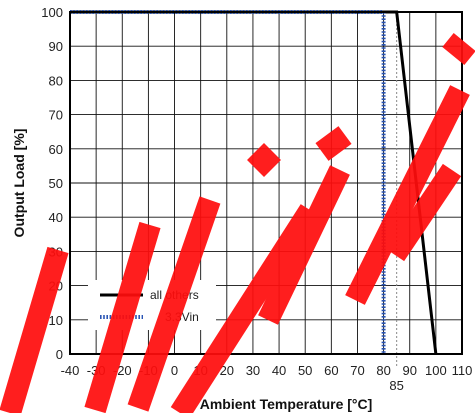 Image resolution: width=475 pixels, height=413 pixels. Describe the element at coordinates (462, 370) in the screenshot. I see `x-tick-label: 110` at that location.